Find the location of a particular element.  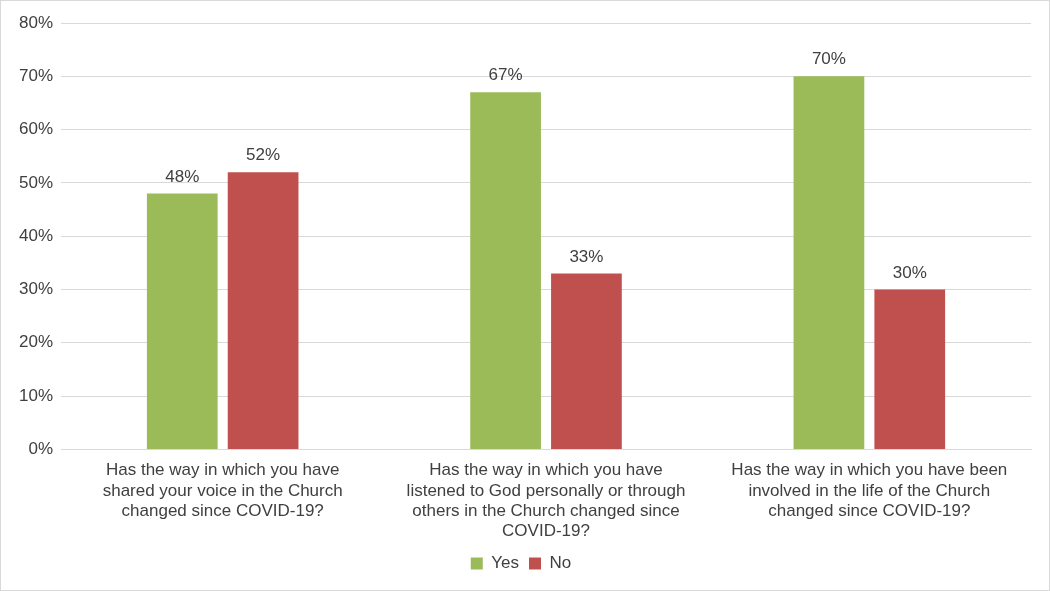

data-label: 67% is located at coordinates (505, 75).